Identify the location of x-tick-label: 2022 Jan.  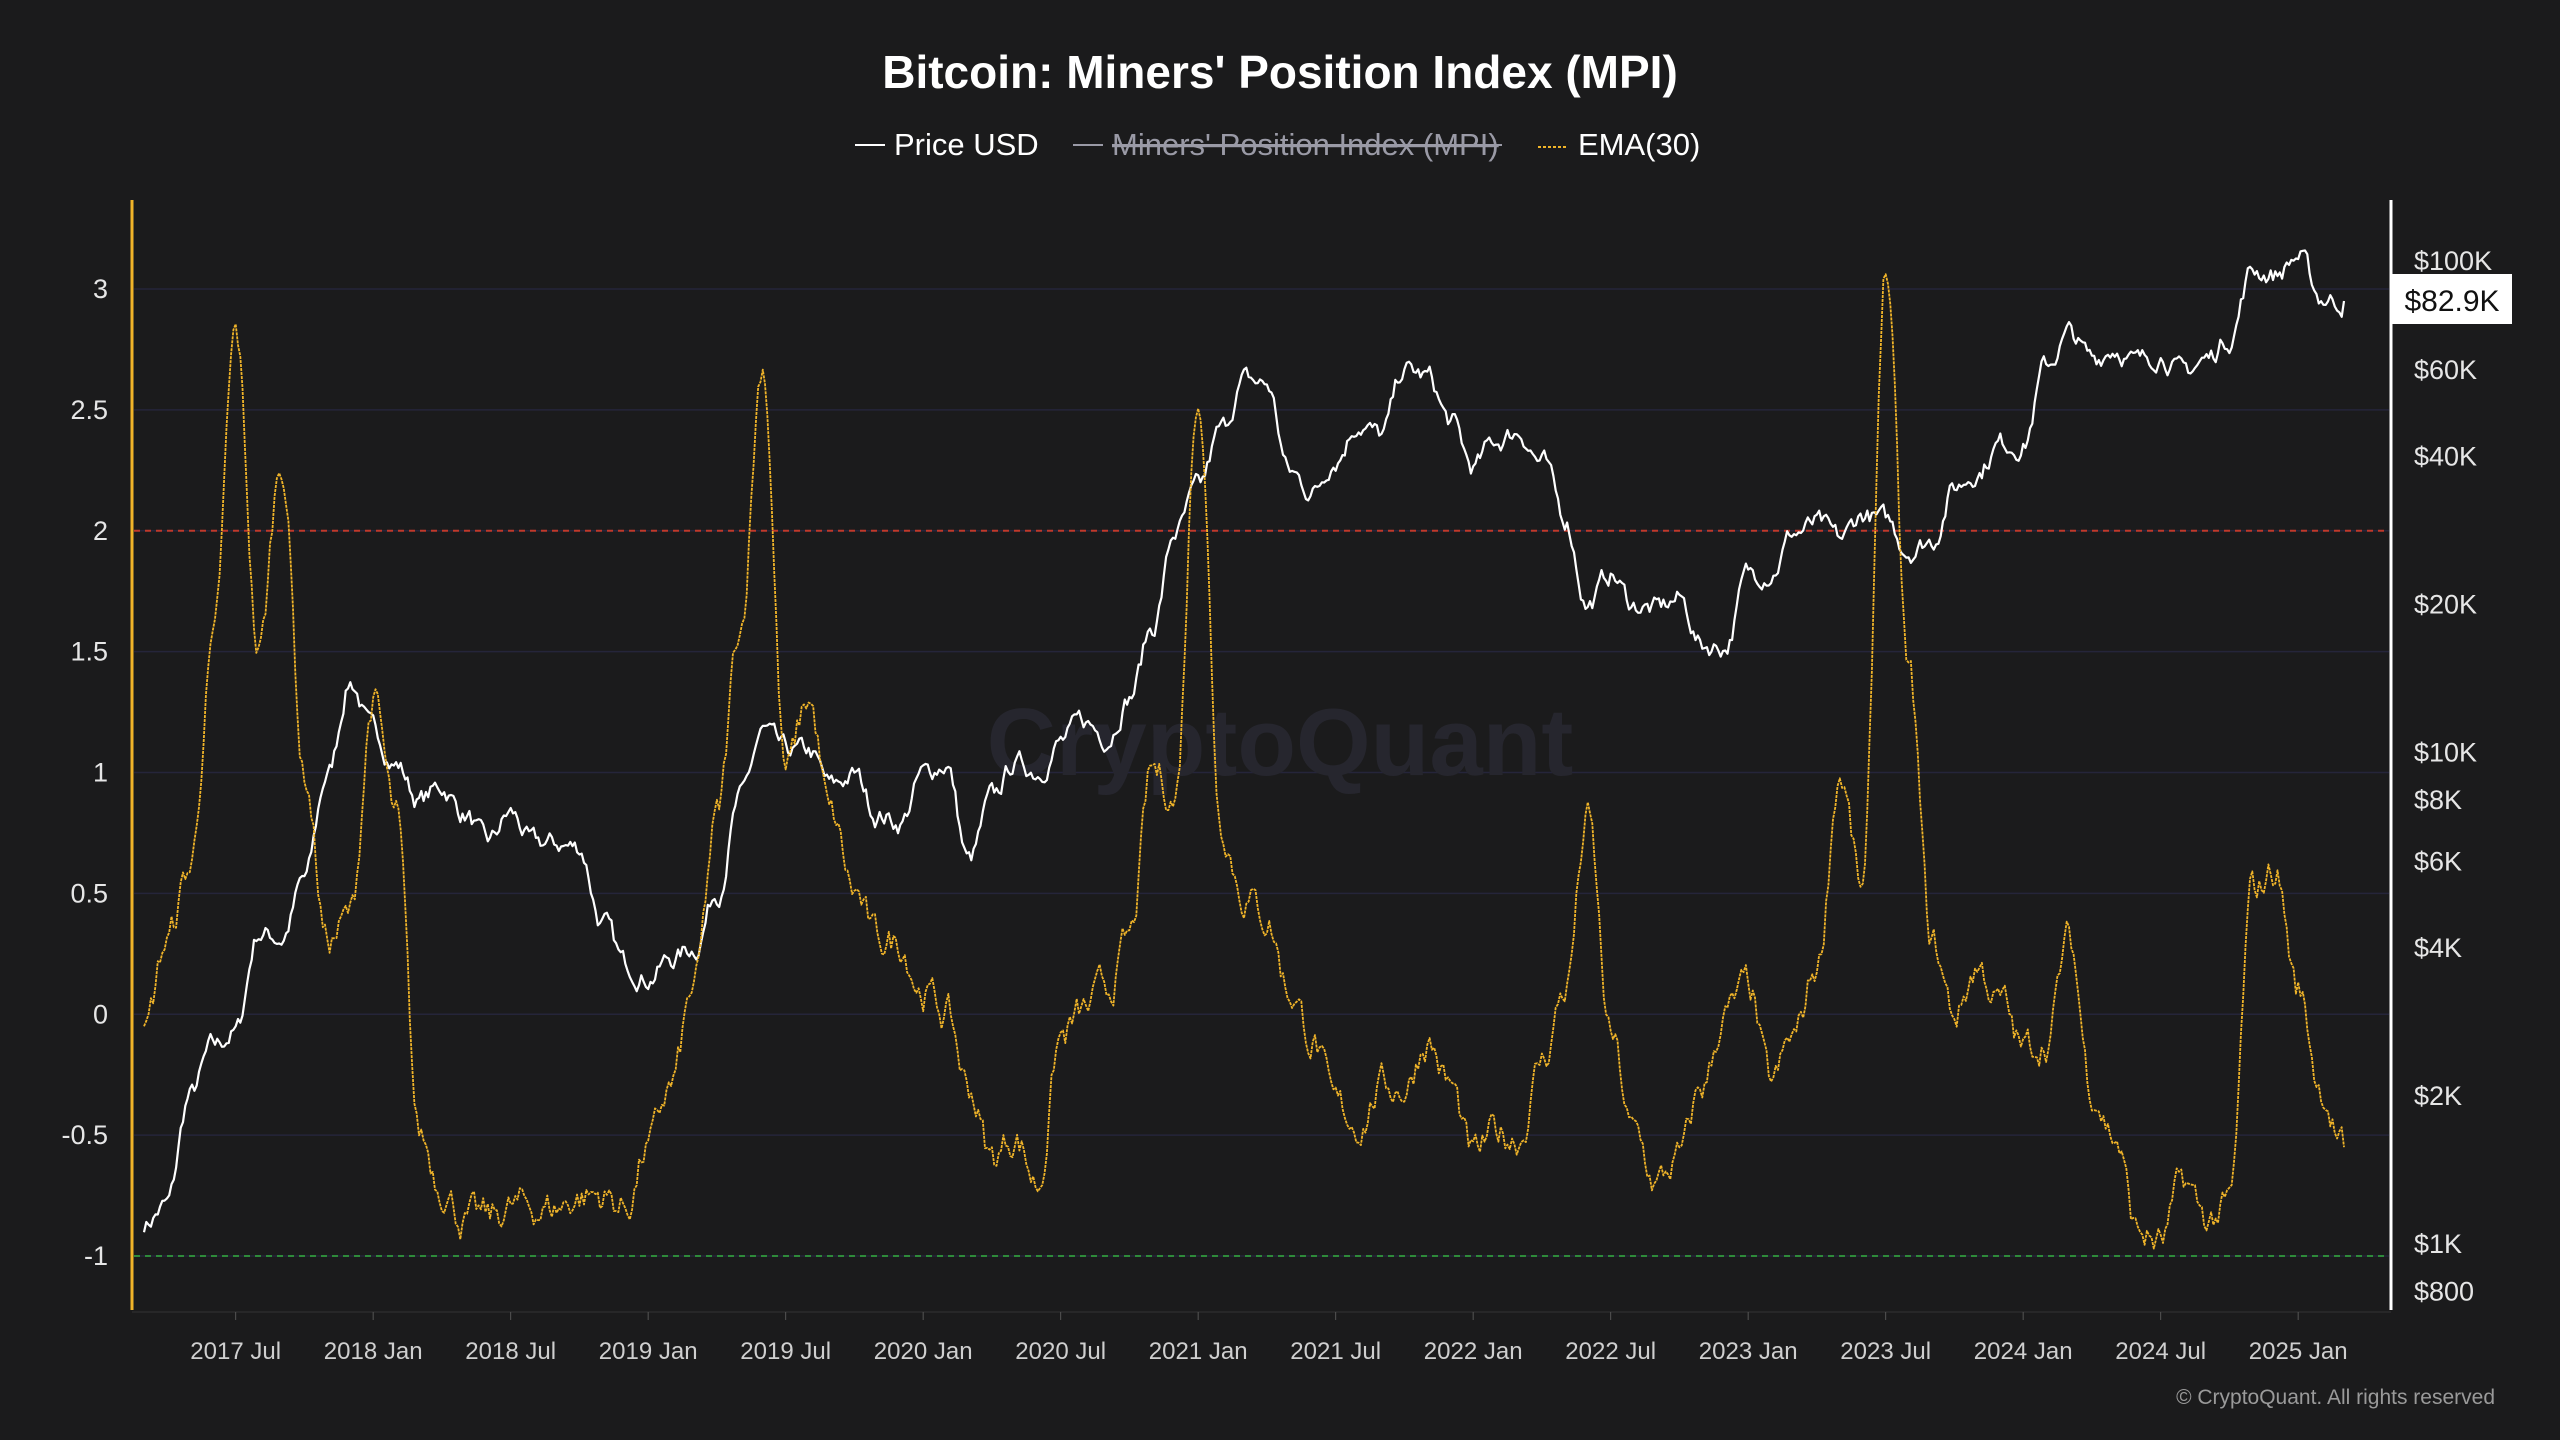
(1473, 1351).